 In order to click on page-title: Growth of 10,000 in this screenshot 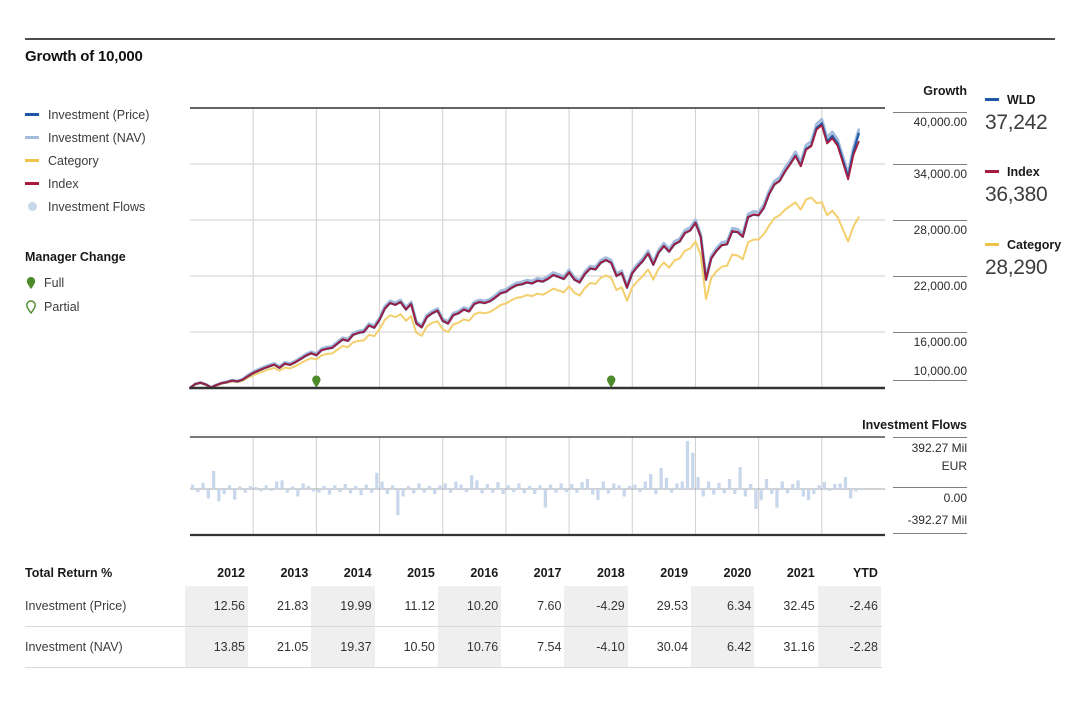, I will do `click(84, 56)`.